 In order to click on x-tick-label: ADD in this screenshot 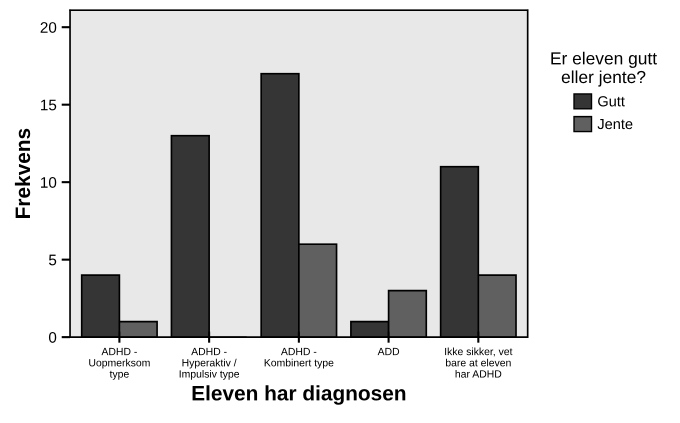, I will do `click(389, 352)`.